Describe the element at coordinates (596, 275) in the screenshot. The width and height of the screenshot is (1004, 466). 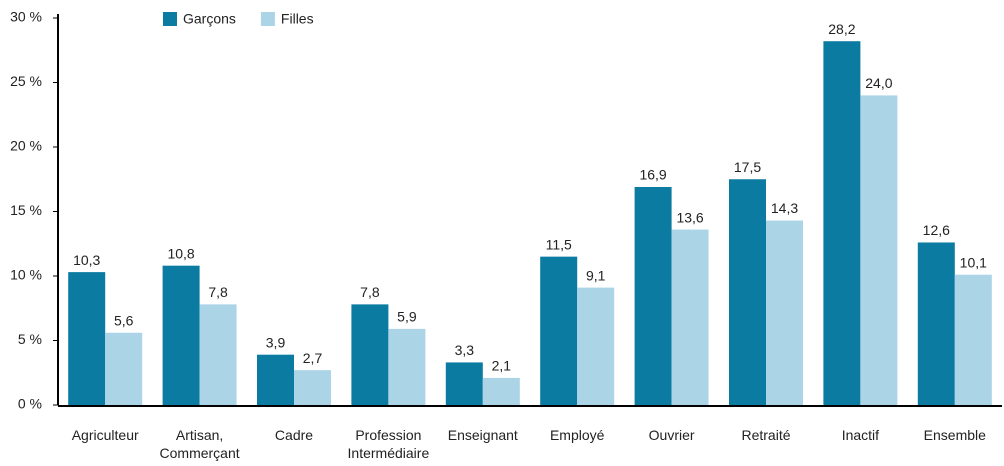
I see `value-label: 9,1` at that location.